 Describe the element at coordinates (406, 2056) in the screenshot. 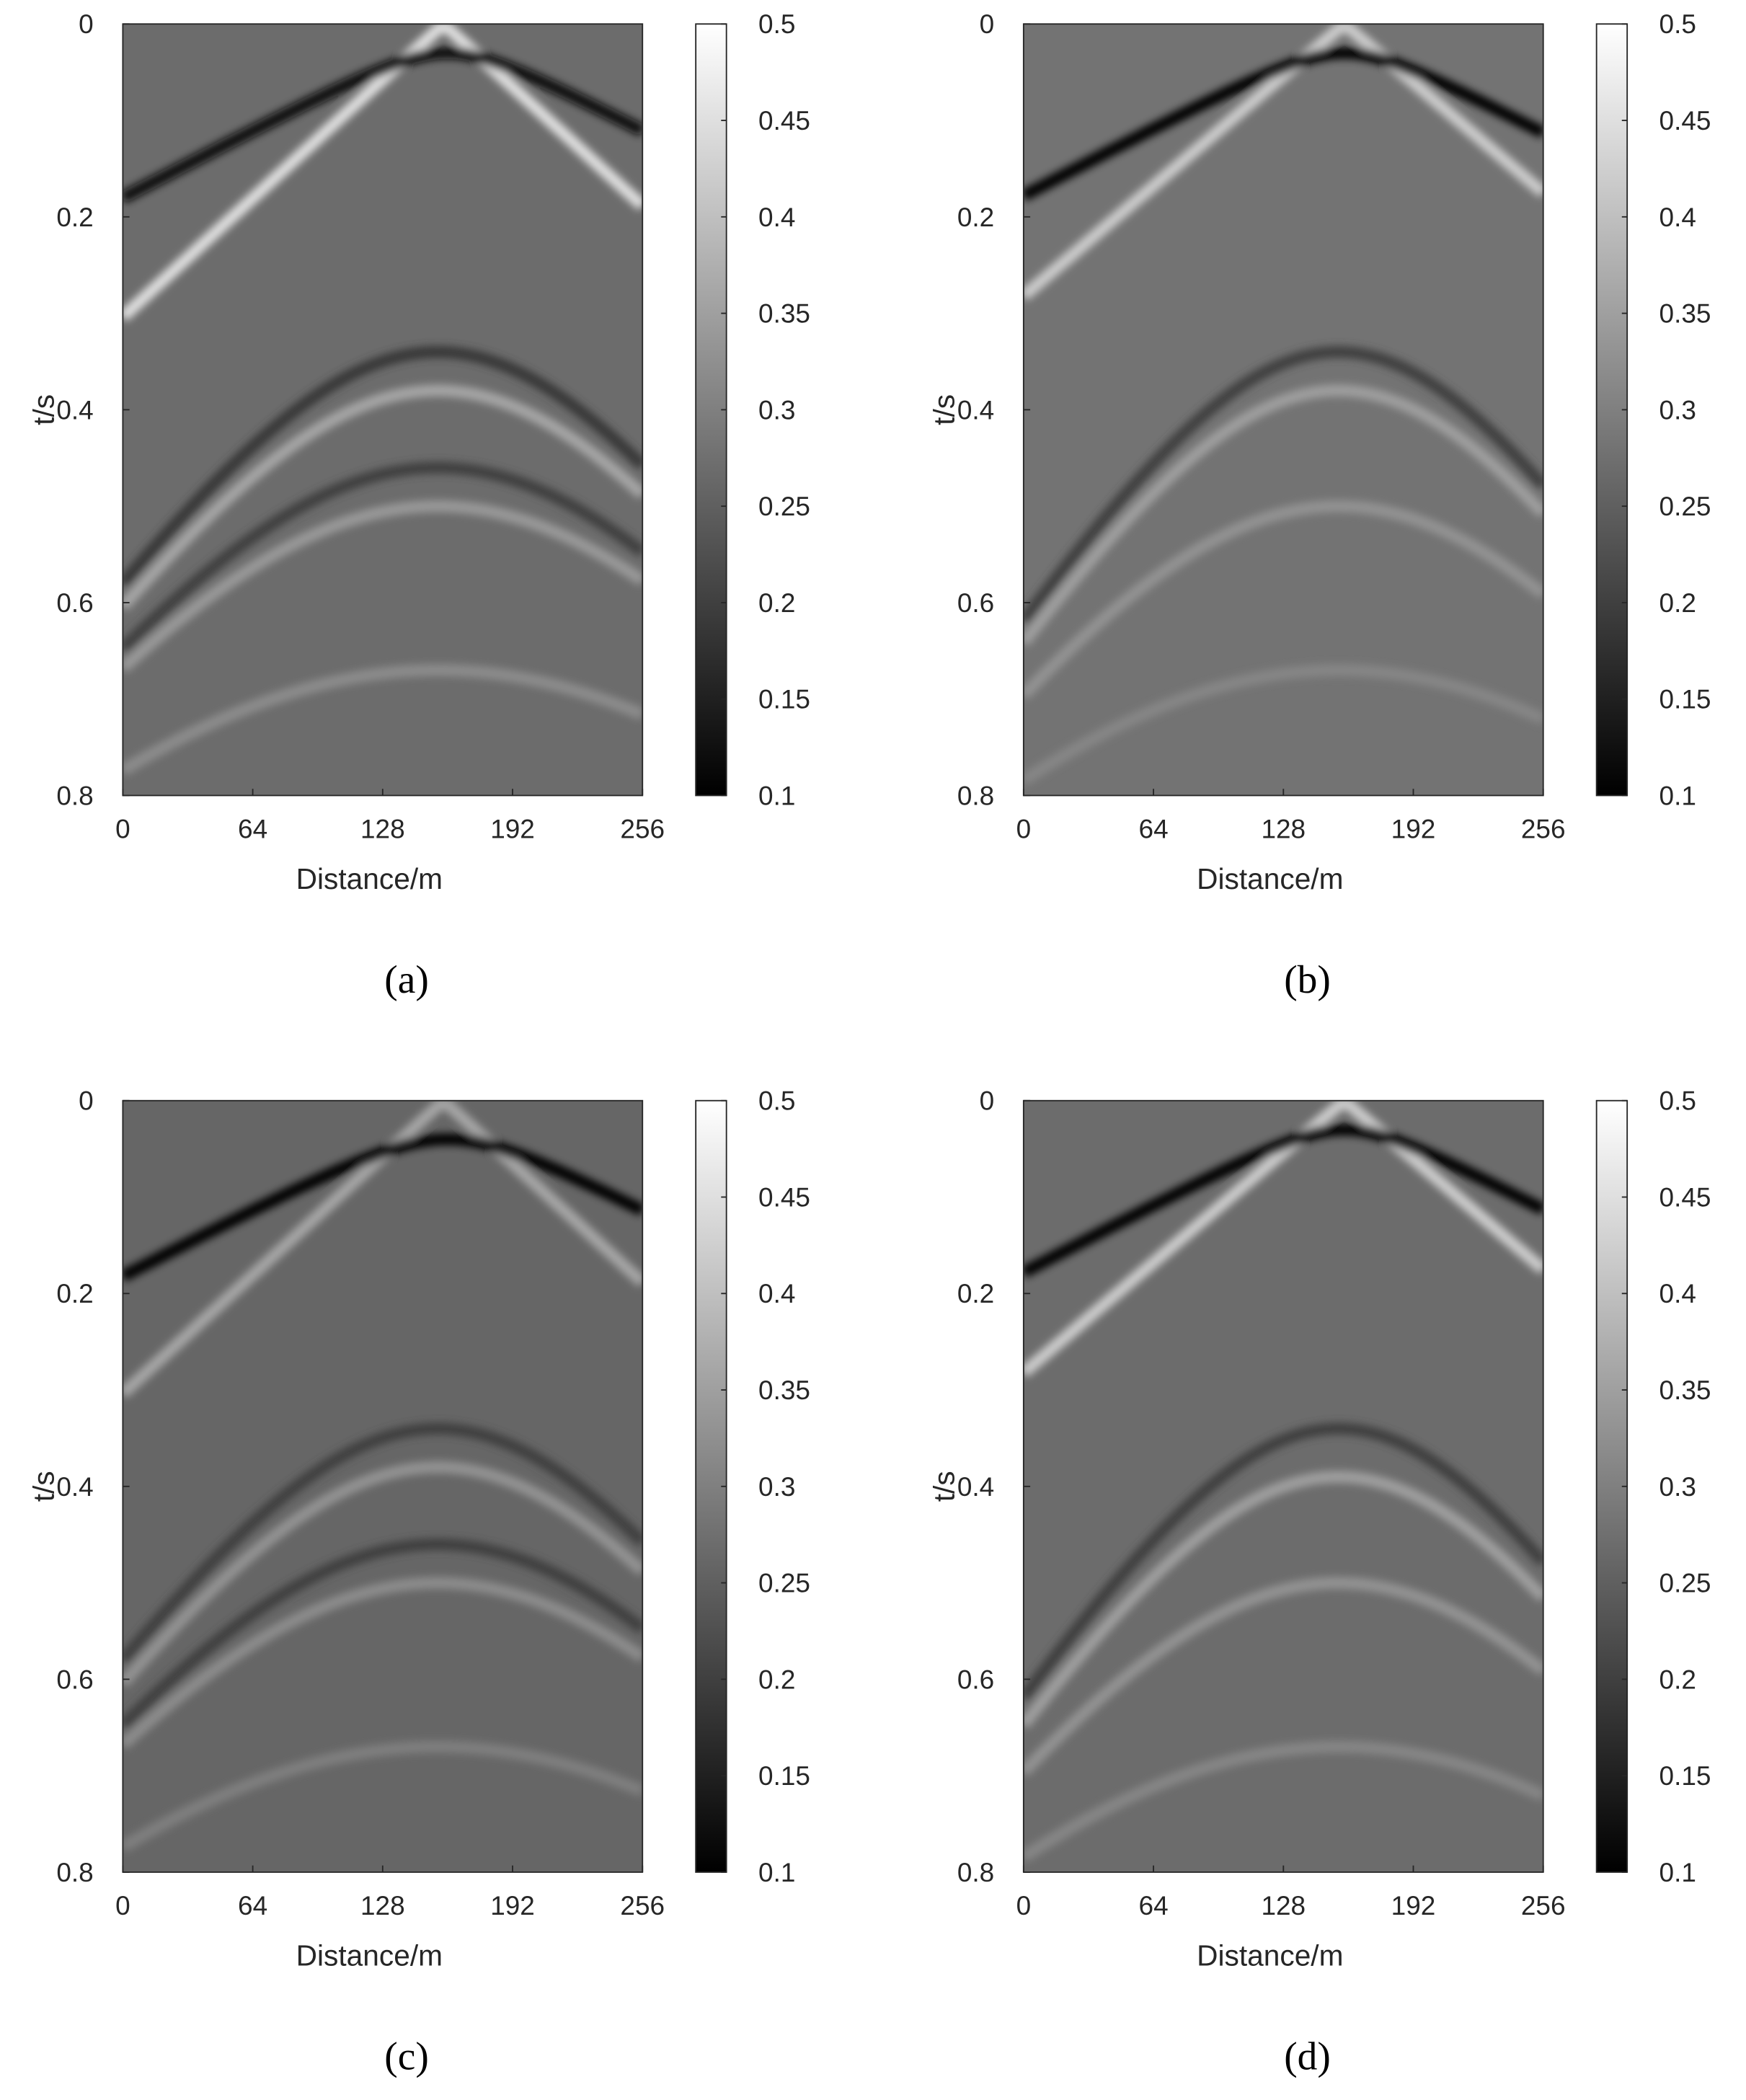

I see `caption: (c)` at that location.